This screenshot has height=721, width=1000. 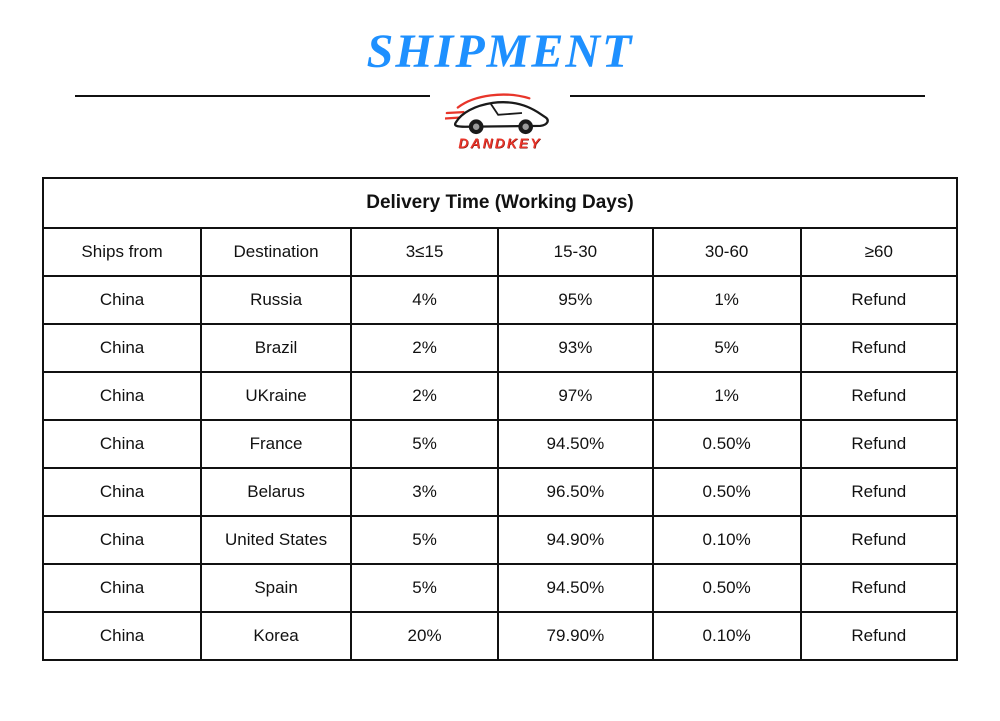 I want to click on table-cell: 93%, so click(x=575, y=348).